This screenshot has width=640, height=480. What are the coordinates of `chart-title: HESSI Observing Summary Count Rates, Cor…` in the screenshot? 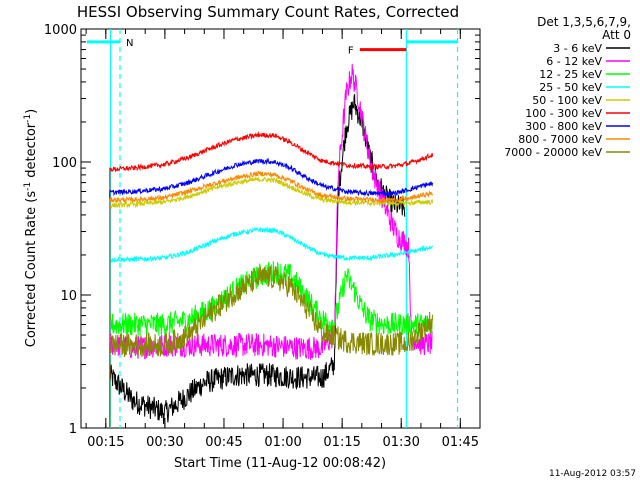 It's located at (268, 12).